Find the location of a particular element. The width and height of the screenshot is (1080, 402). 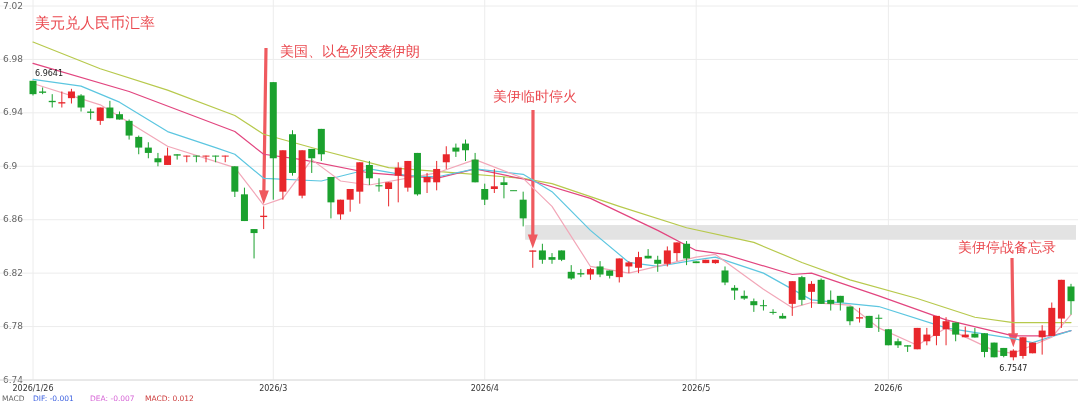

annotation: 6.9641 is located at coordinates (49, 74).